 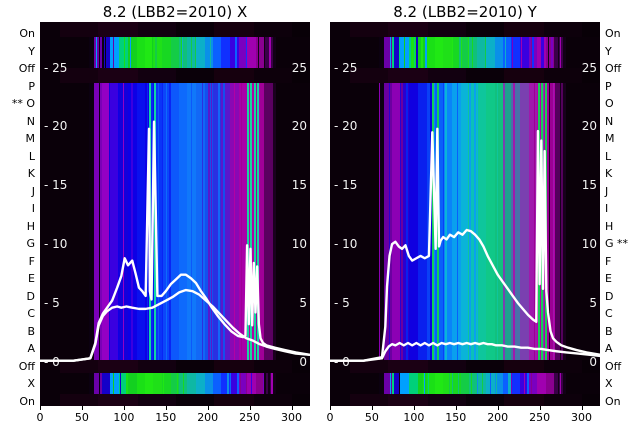 What do you see at coordinates (465, 12) in the screenshot?
I see `panel-title-right: 8.2 (LBB2=2010) Y` at bounding box center [465, 12].